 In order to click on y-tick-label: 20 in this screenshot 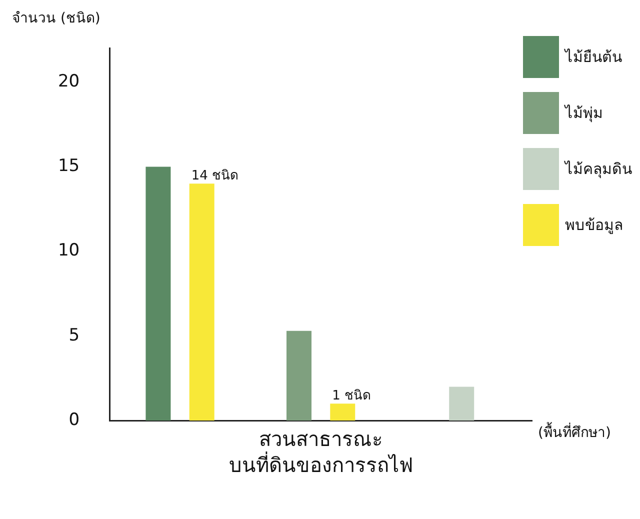, I will do `click(69, 81)`.